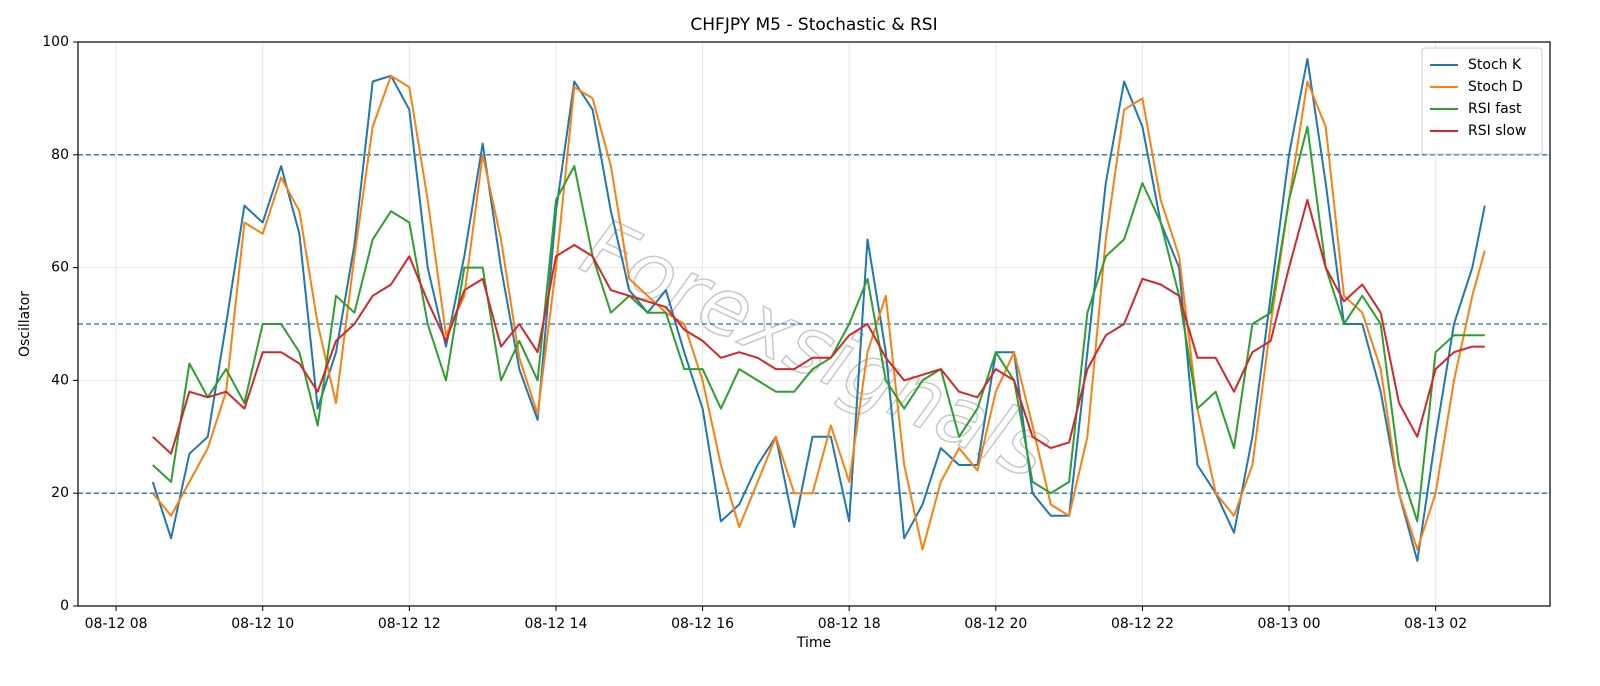 Image resolution: width=1600 pixels, height=686 pixels. What do you see at coordinates (555, 624) in the screenshot?
I see `x-tick-label: 08-12 14` at bounding box center [555, 624].